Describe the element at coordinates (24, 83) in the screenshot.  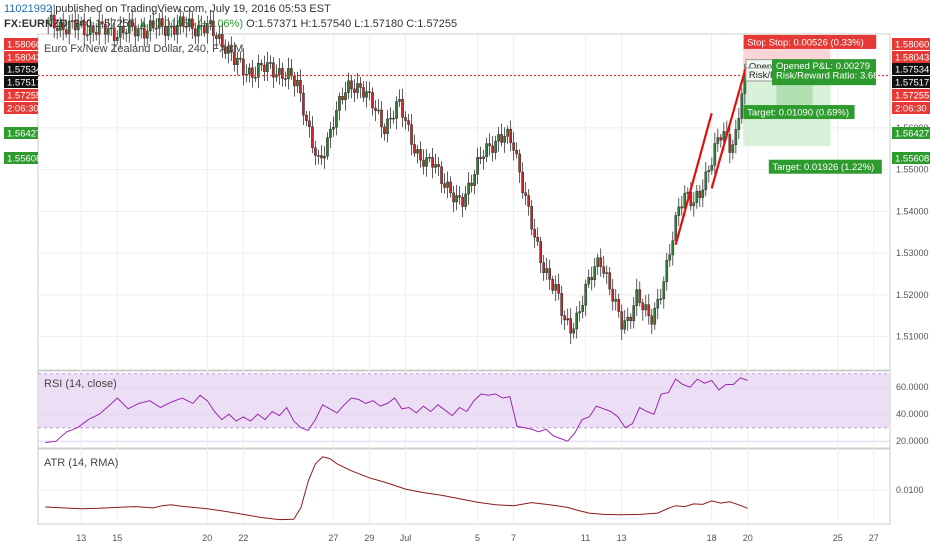
I see `left-price-tag: 1.57517` at that location.